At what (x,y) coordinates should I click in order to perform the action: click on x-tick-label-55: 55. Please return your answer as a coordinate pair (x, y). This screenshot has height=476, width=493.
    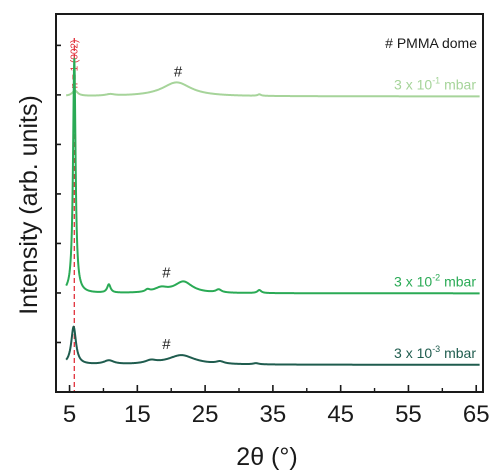
    Looking at the image, I should click on (408, 414).